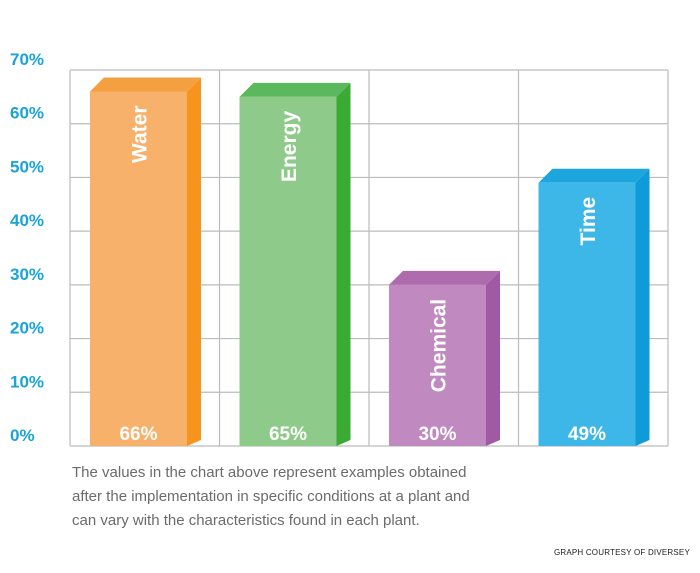 Image resolution: width=700 pixels, height=573 pixels. Describe the element at coordinates (27, 166) in the screenshot. I see `y-tick-label: 50%` at that location.